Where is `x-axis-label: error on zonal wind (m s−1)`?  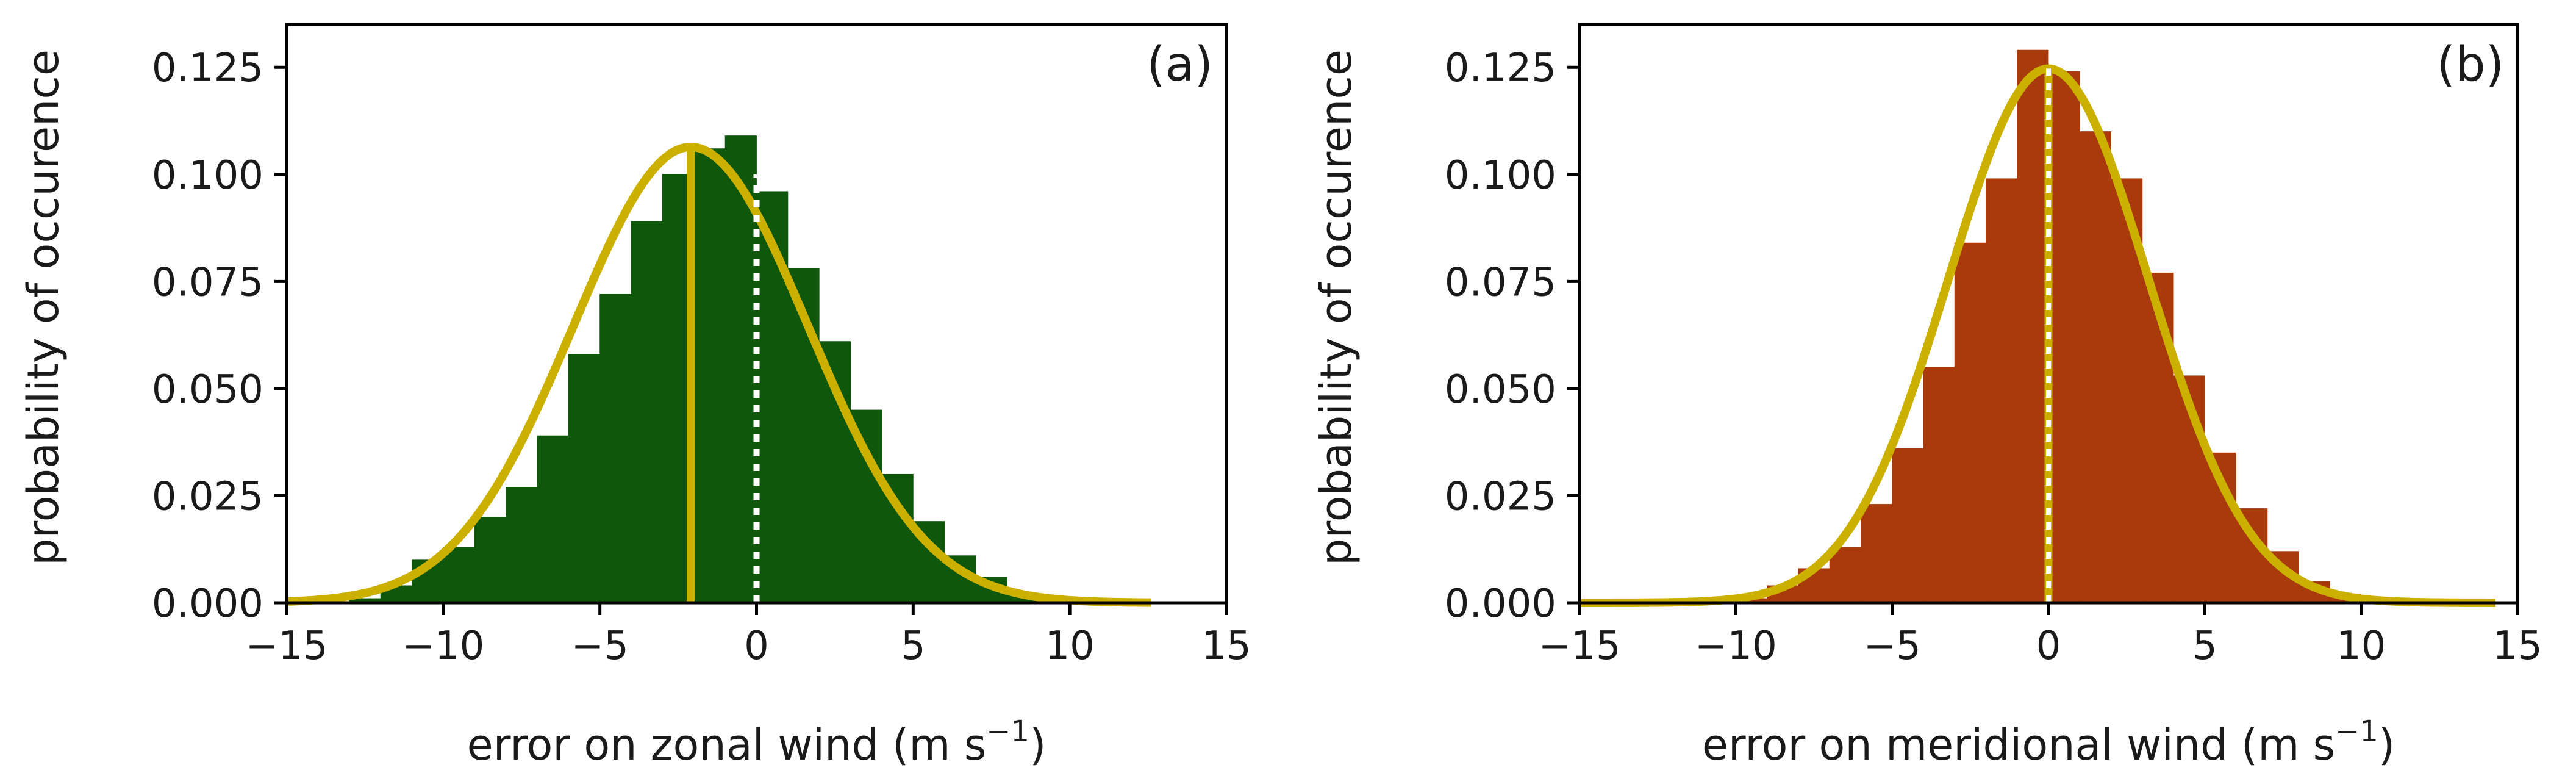 x-axis-label: error on zonal wind (m s−1) is located at coordinates (757, 742).